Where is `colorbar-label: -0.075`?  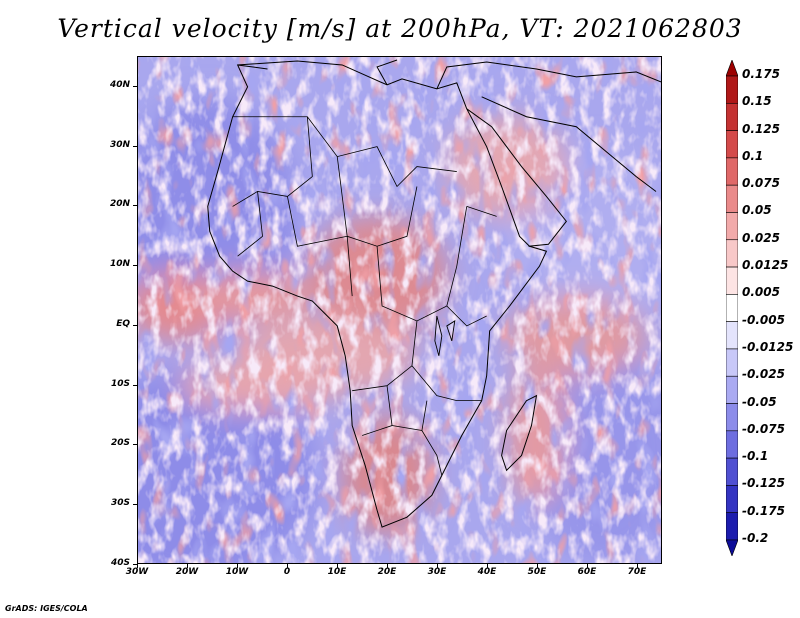 colorbar-label: -0.075 is located at coordinates (763, 428).